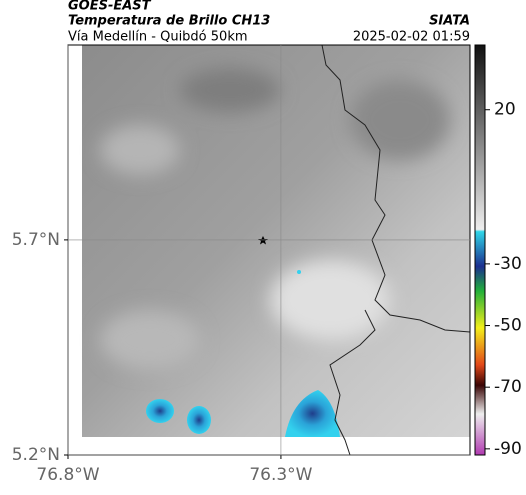 This screenshot has height=495, width=526. I want to click on colorbar-tick-label: 20, so click(505, 110).